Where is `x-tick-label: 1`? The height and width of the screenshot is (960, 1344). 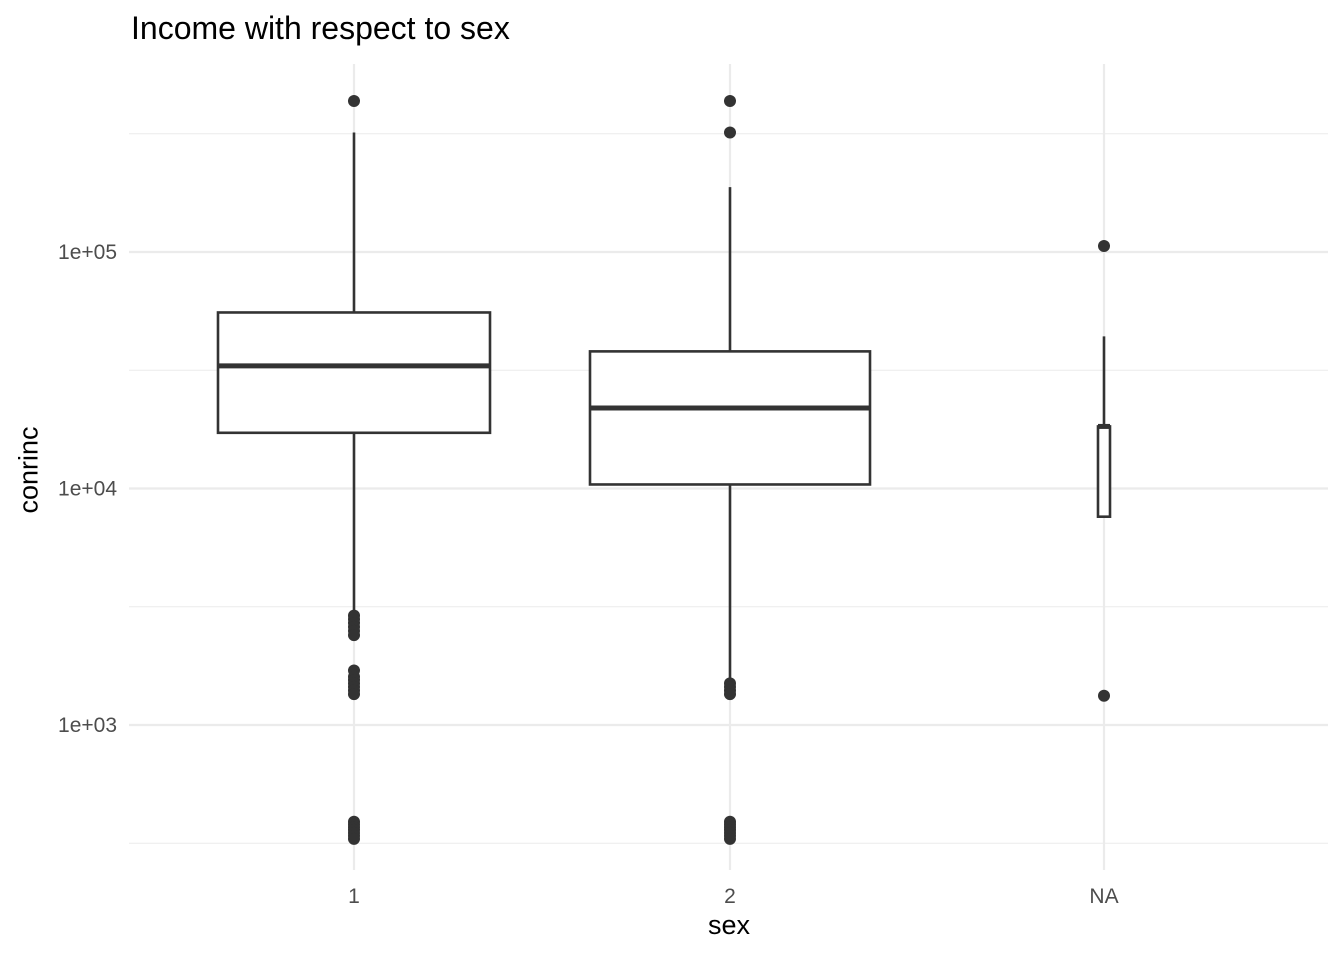 x-tick-label: 1 is located at coordinates (354, 896).